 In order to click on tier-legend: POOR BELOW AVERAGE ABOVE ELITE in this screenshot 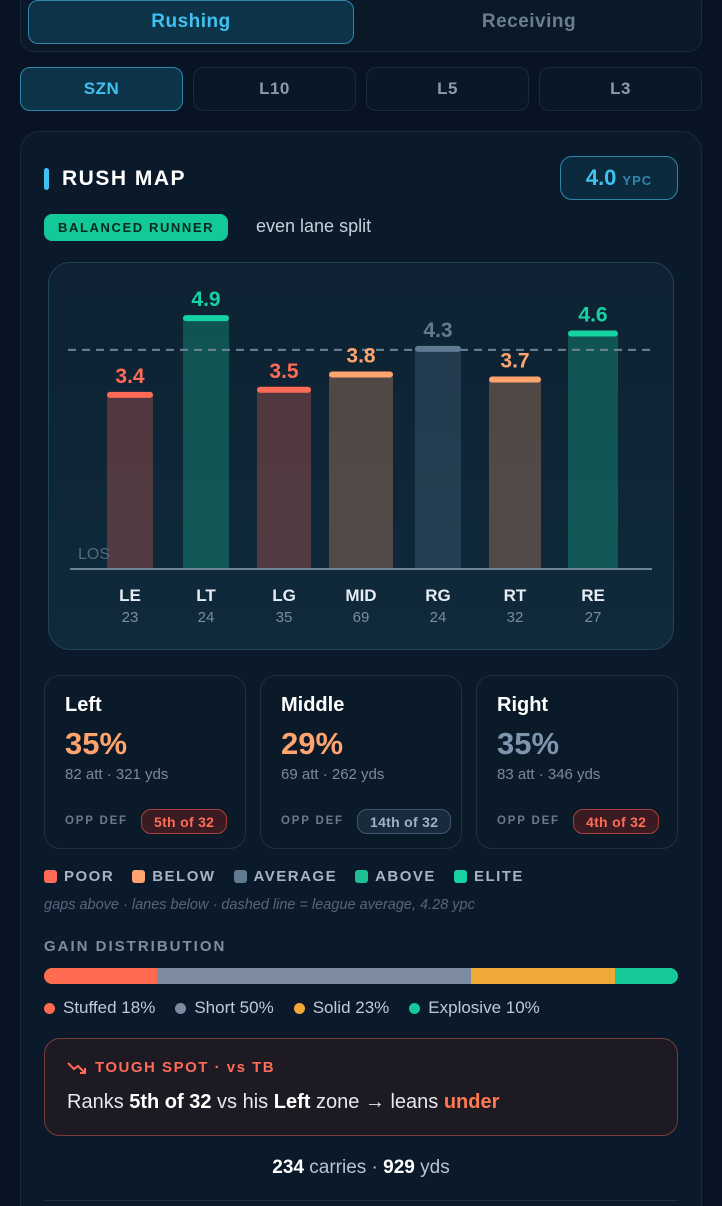, I will do `click(284, 876)`.